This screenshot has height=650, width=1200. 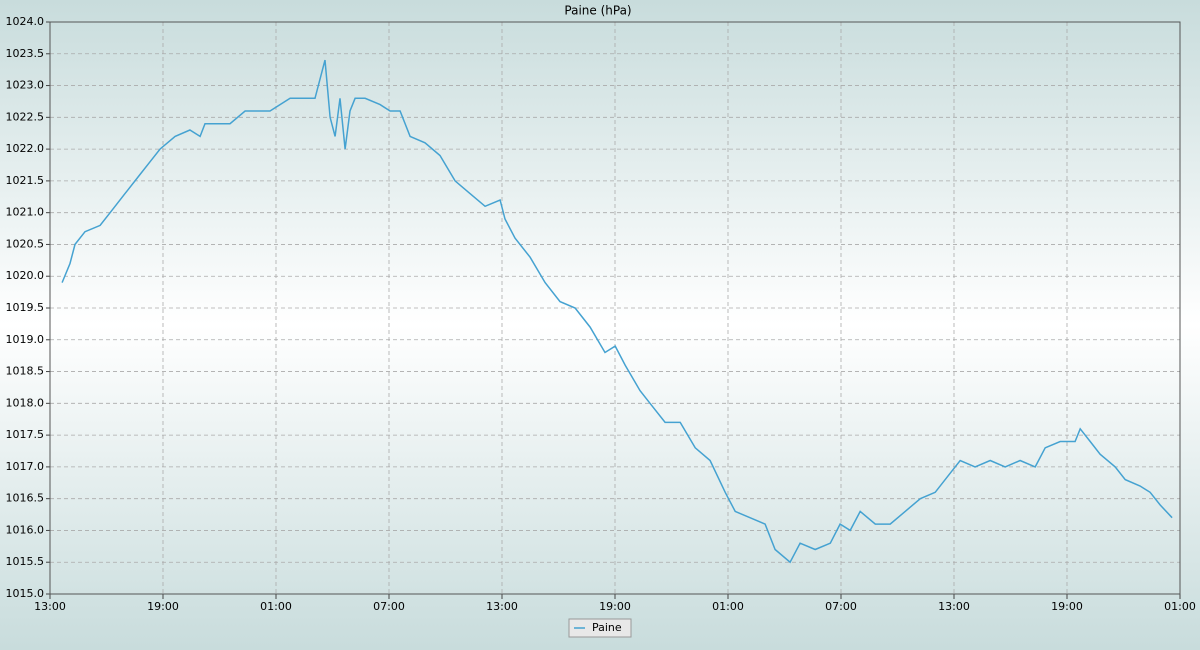 What do you see at coordinates (25, 371) in the screenshot?
I see `y-tick-label: 1018.5` at bounding box center [25, 371].